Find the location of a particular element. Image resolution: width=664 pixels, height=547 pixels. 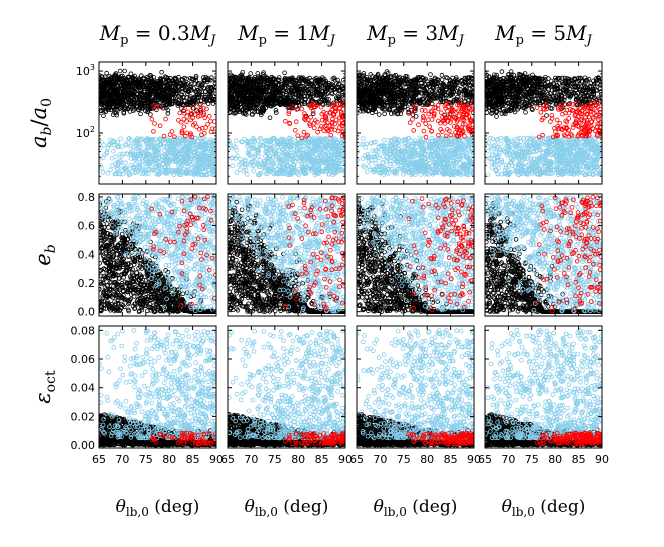

panel-r2-c0: 65 70 75 80 85 900.000.020.040.060.08 is located at coordinates (147, 395).